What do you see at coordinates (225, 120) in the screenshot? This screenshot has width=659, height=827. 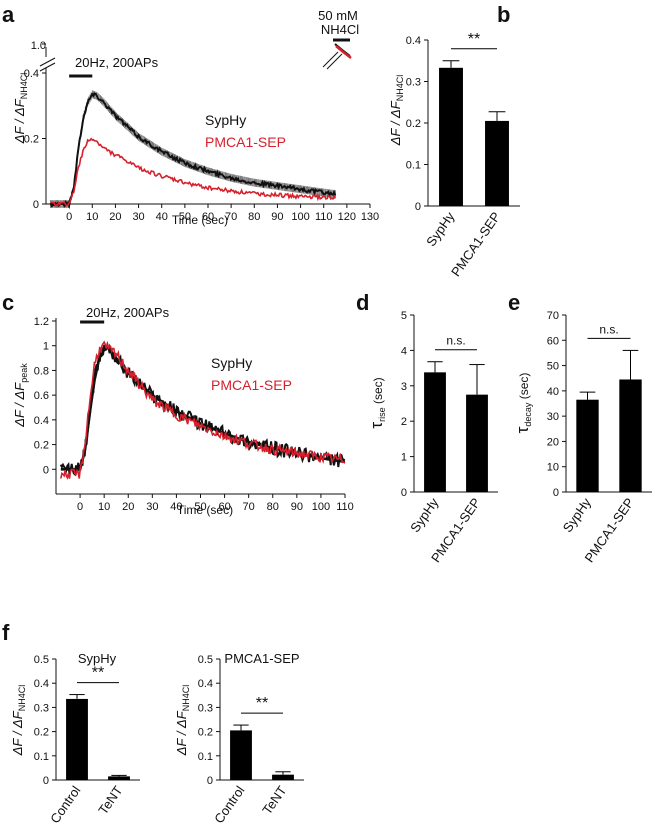 I see `panel-a-legend-syphy: SypHy` at bounding box center [225, 120].